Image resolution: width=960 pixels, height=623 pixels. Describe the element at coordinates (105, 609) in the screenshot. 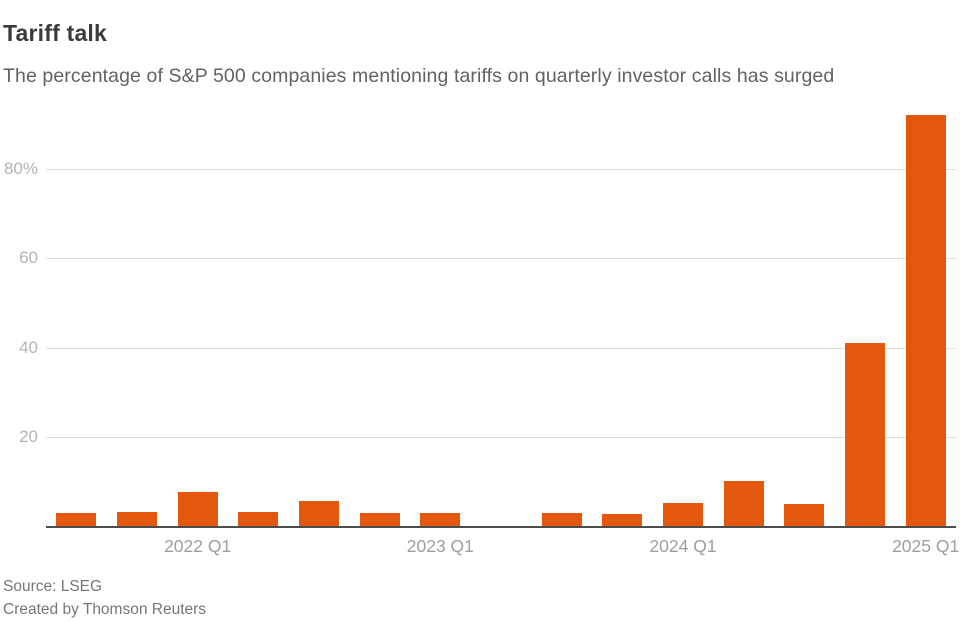

I see `credit-note: Created by Thomson Reuters` at that location.